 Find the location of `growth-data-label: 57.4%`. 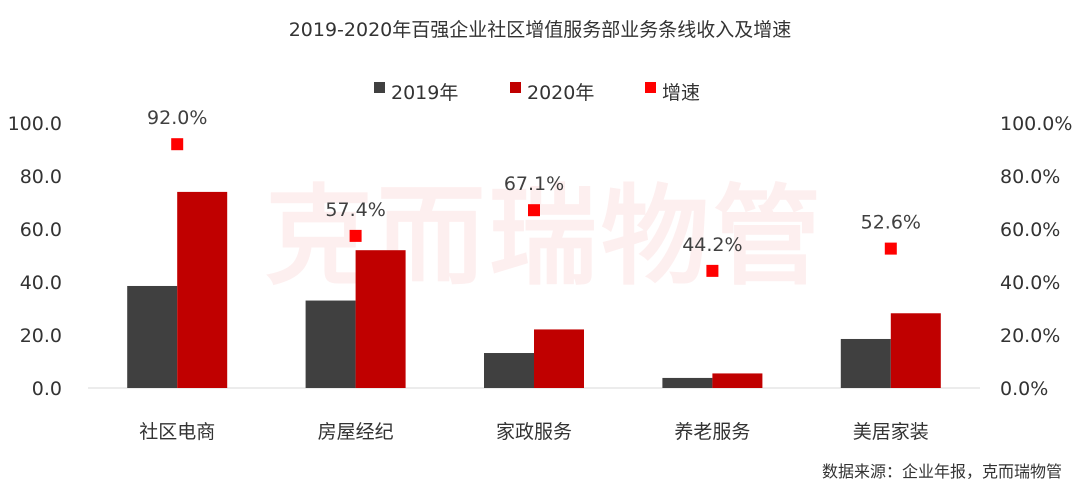

growth-data-label: 57.4% is located at coordinates (355, 210).